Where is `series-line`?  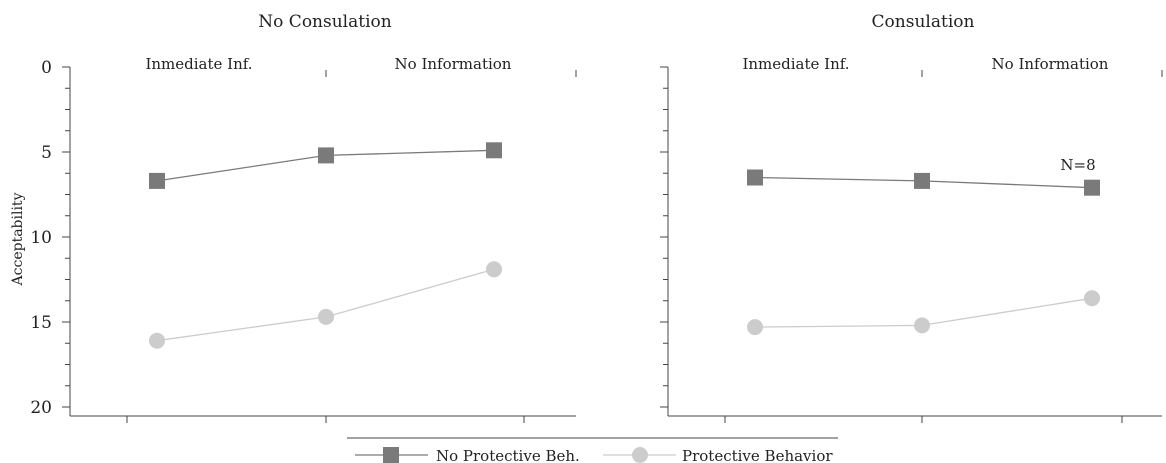
series-line is located at coordinates (325, 305).